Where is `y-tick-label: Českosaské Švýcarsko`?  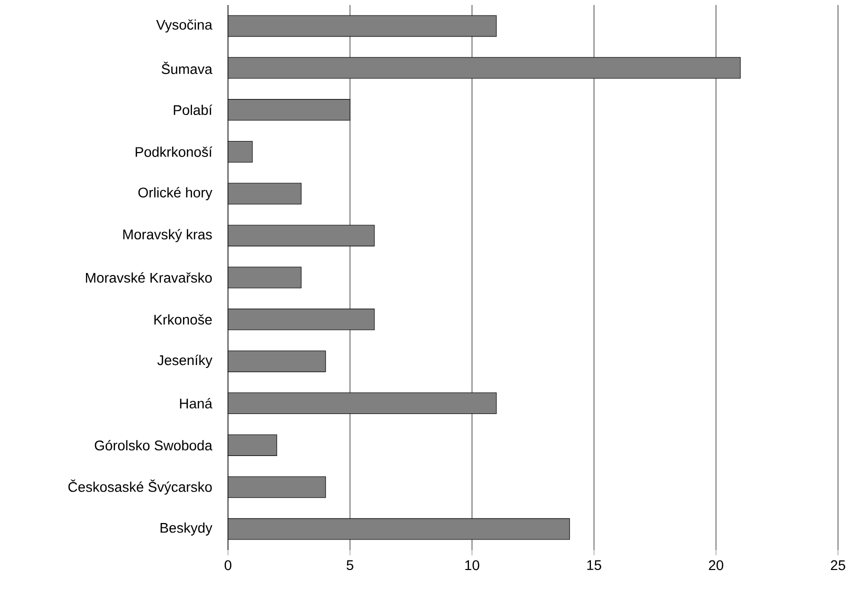 y-tick-label: Českosaské Švýcarsko is located at coordinates (140, 487).